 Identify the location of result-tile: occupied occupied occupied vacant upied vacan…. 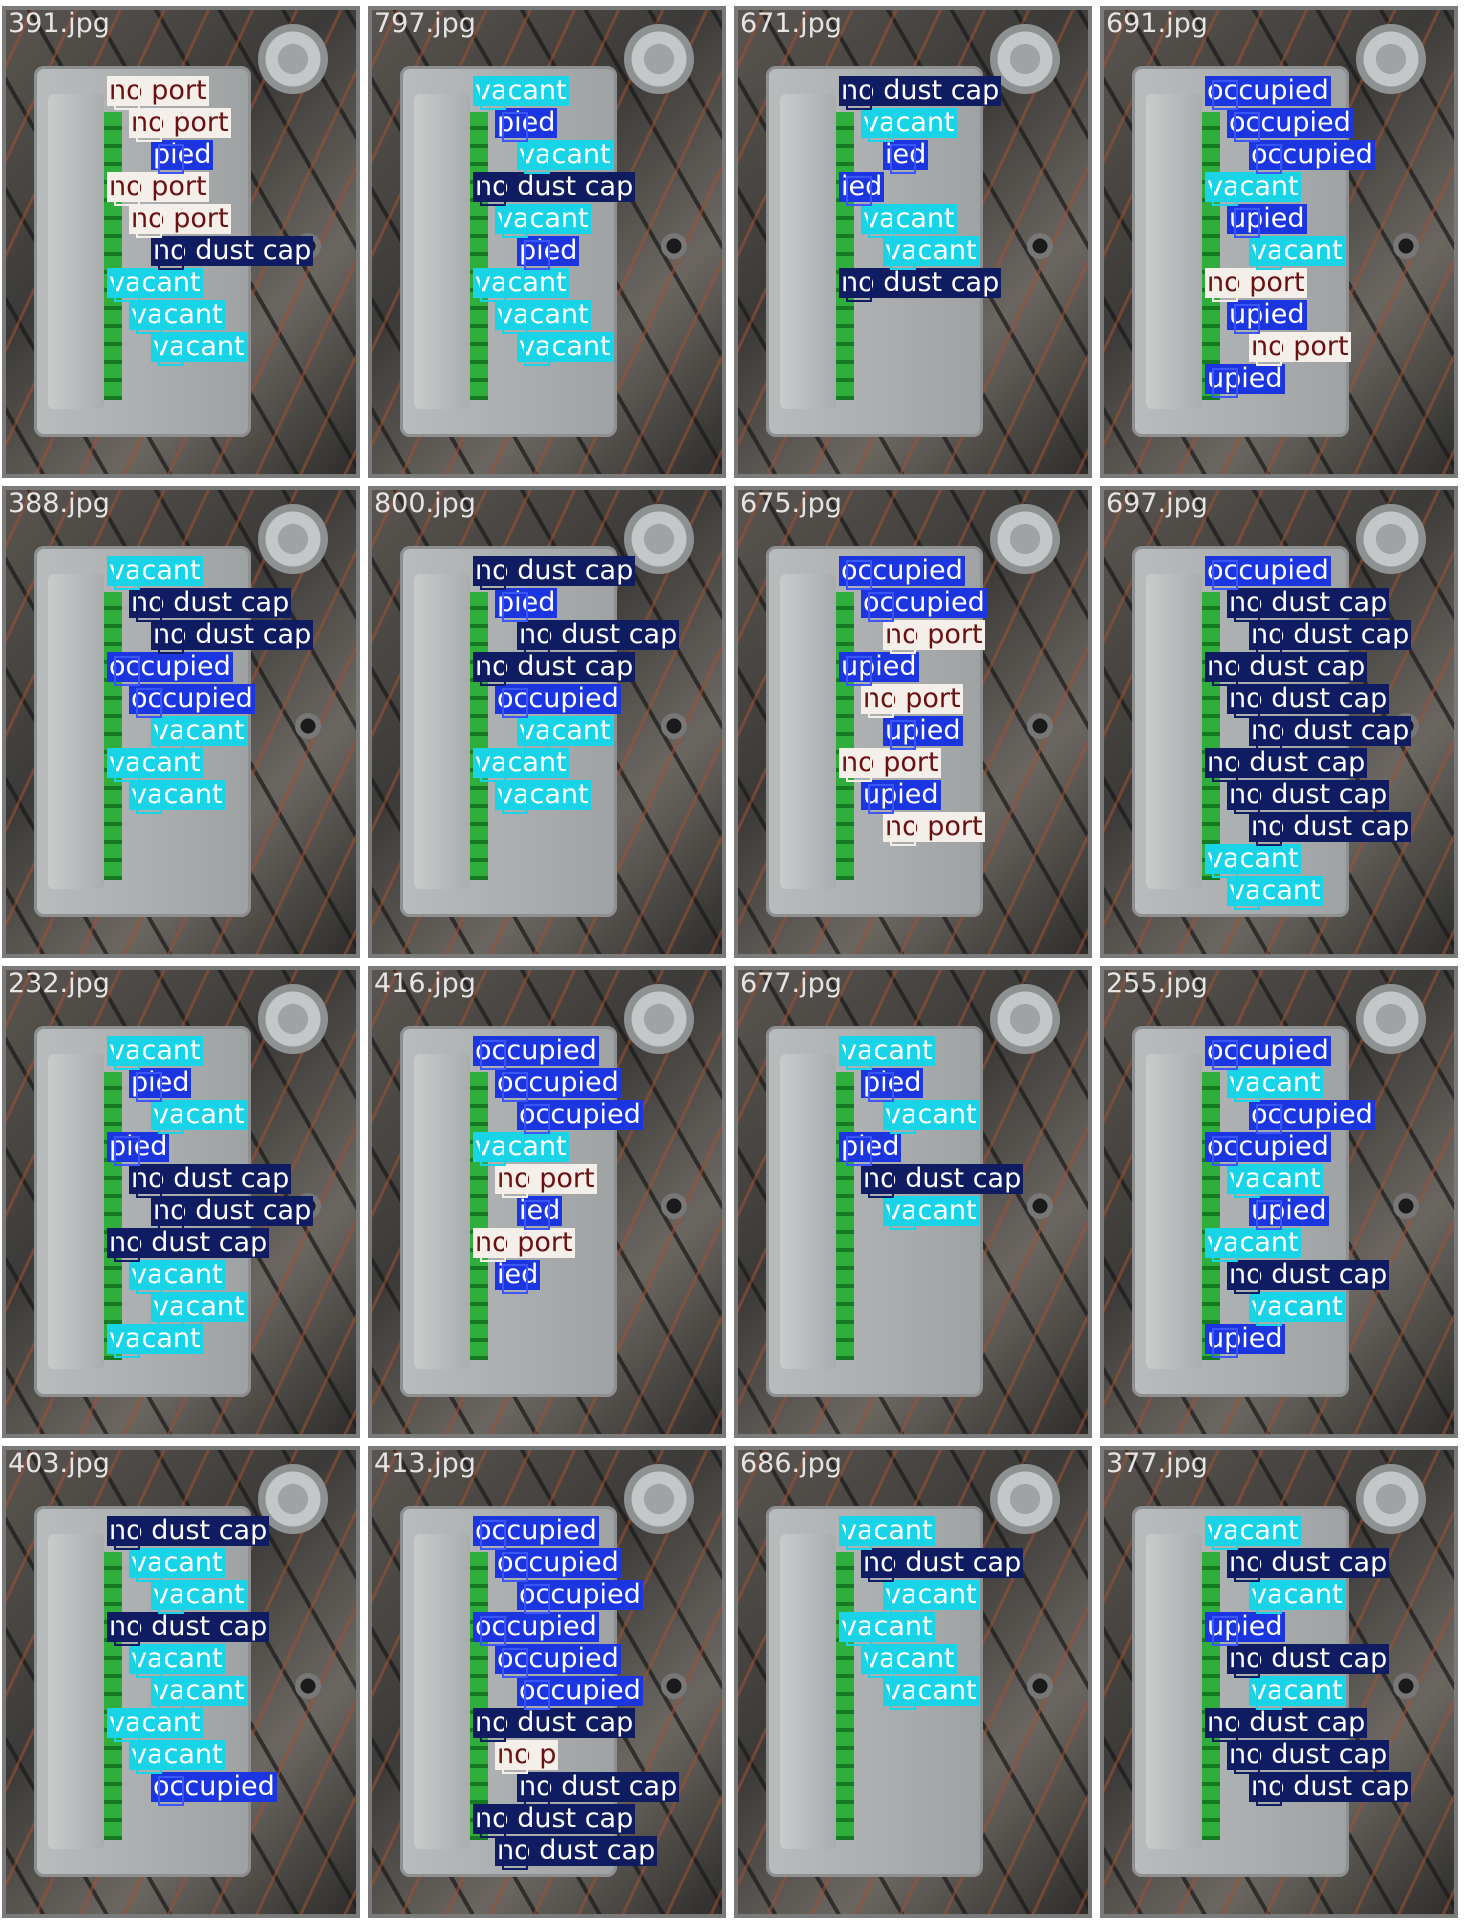
(1279, 242).